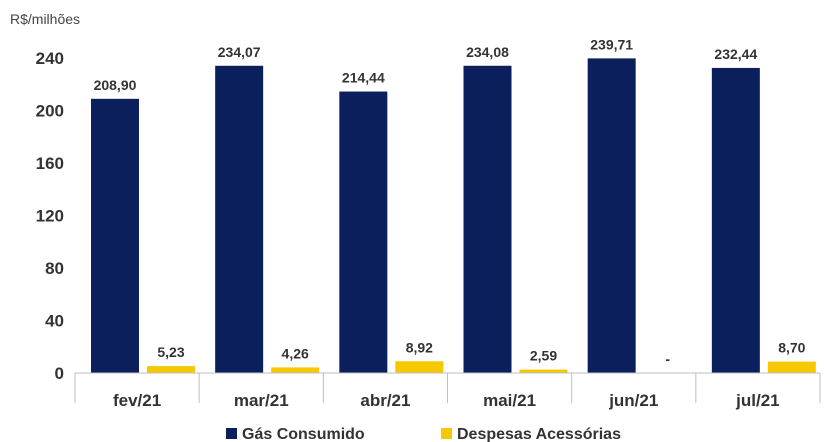 The height and width of the screenshot is (442, 825). I want to click on x-tick-label: fev/21, so click(137, 400).